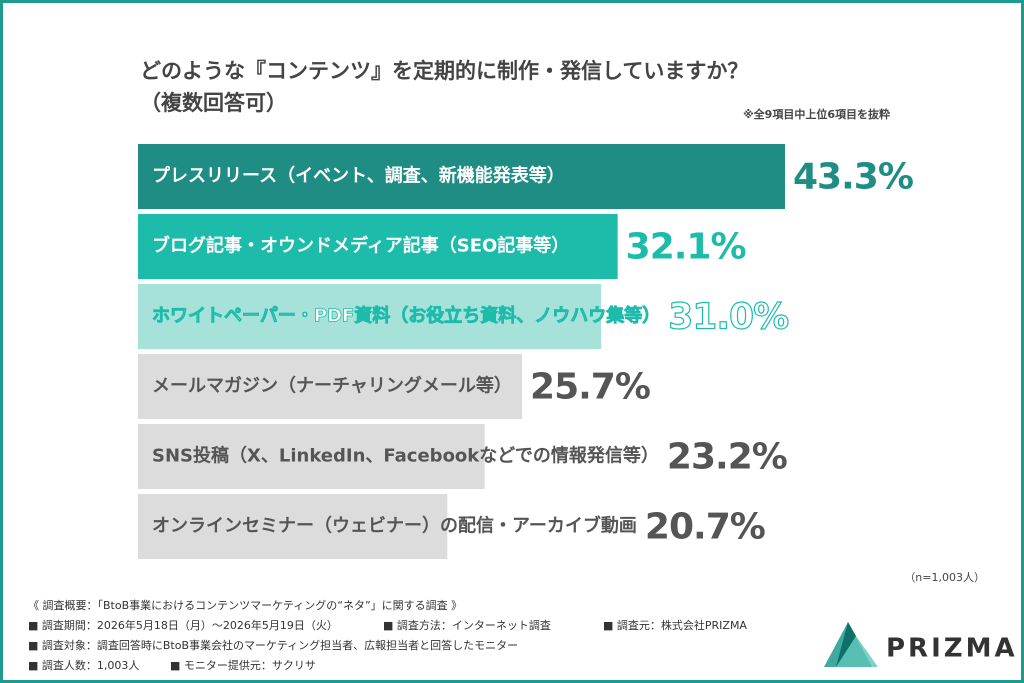 This screenshot has height=683, width=1024. What do you see at coordinates (243, 665) in the screenshot?
I see `footer-line: ■ モニター提供元：サクリサ` at bounding box center [243, 665].